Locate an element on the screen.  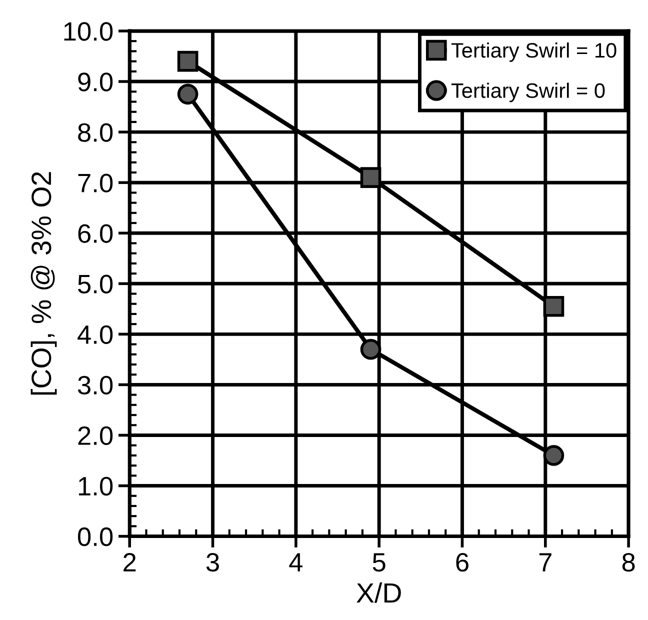
legend-label: Tertiary Swirl = 0 is located at coordinates (528, 92).